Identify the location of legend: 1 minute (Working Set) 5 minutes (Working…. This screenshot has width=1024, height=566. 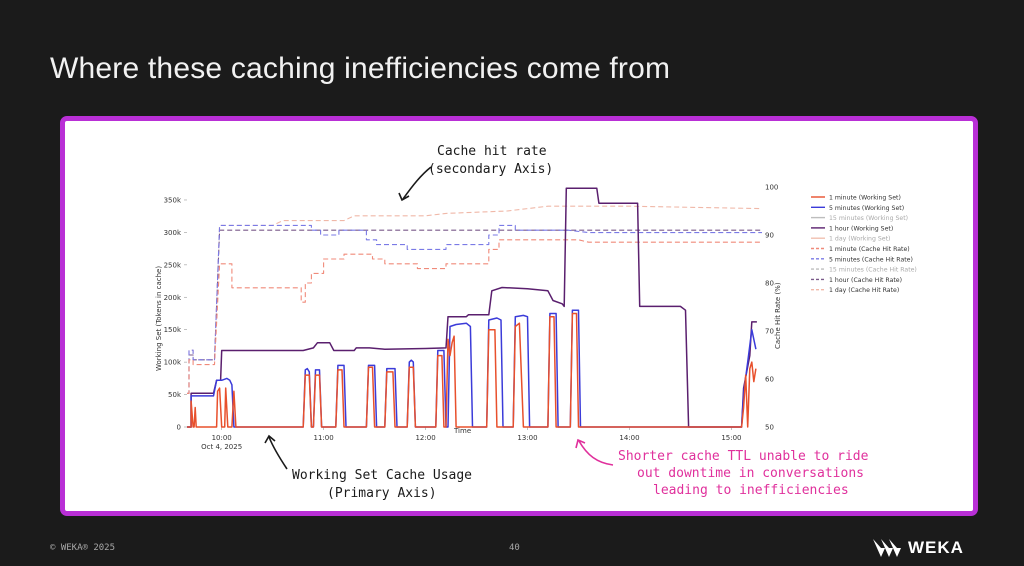
(864, 244).